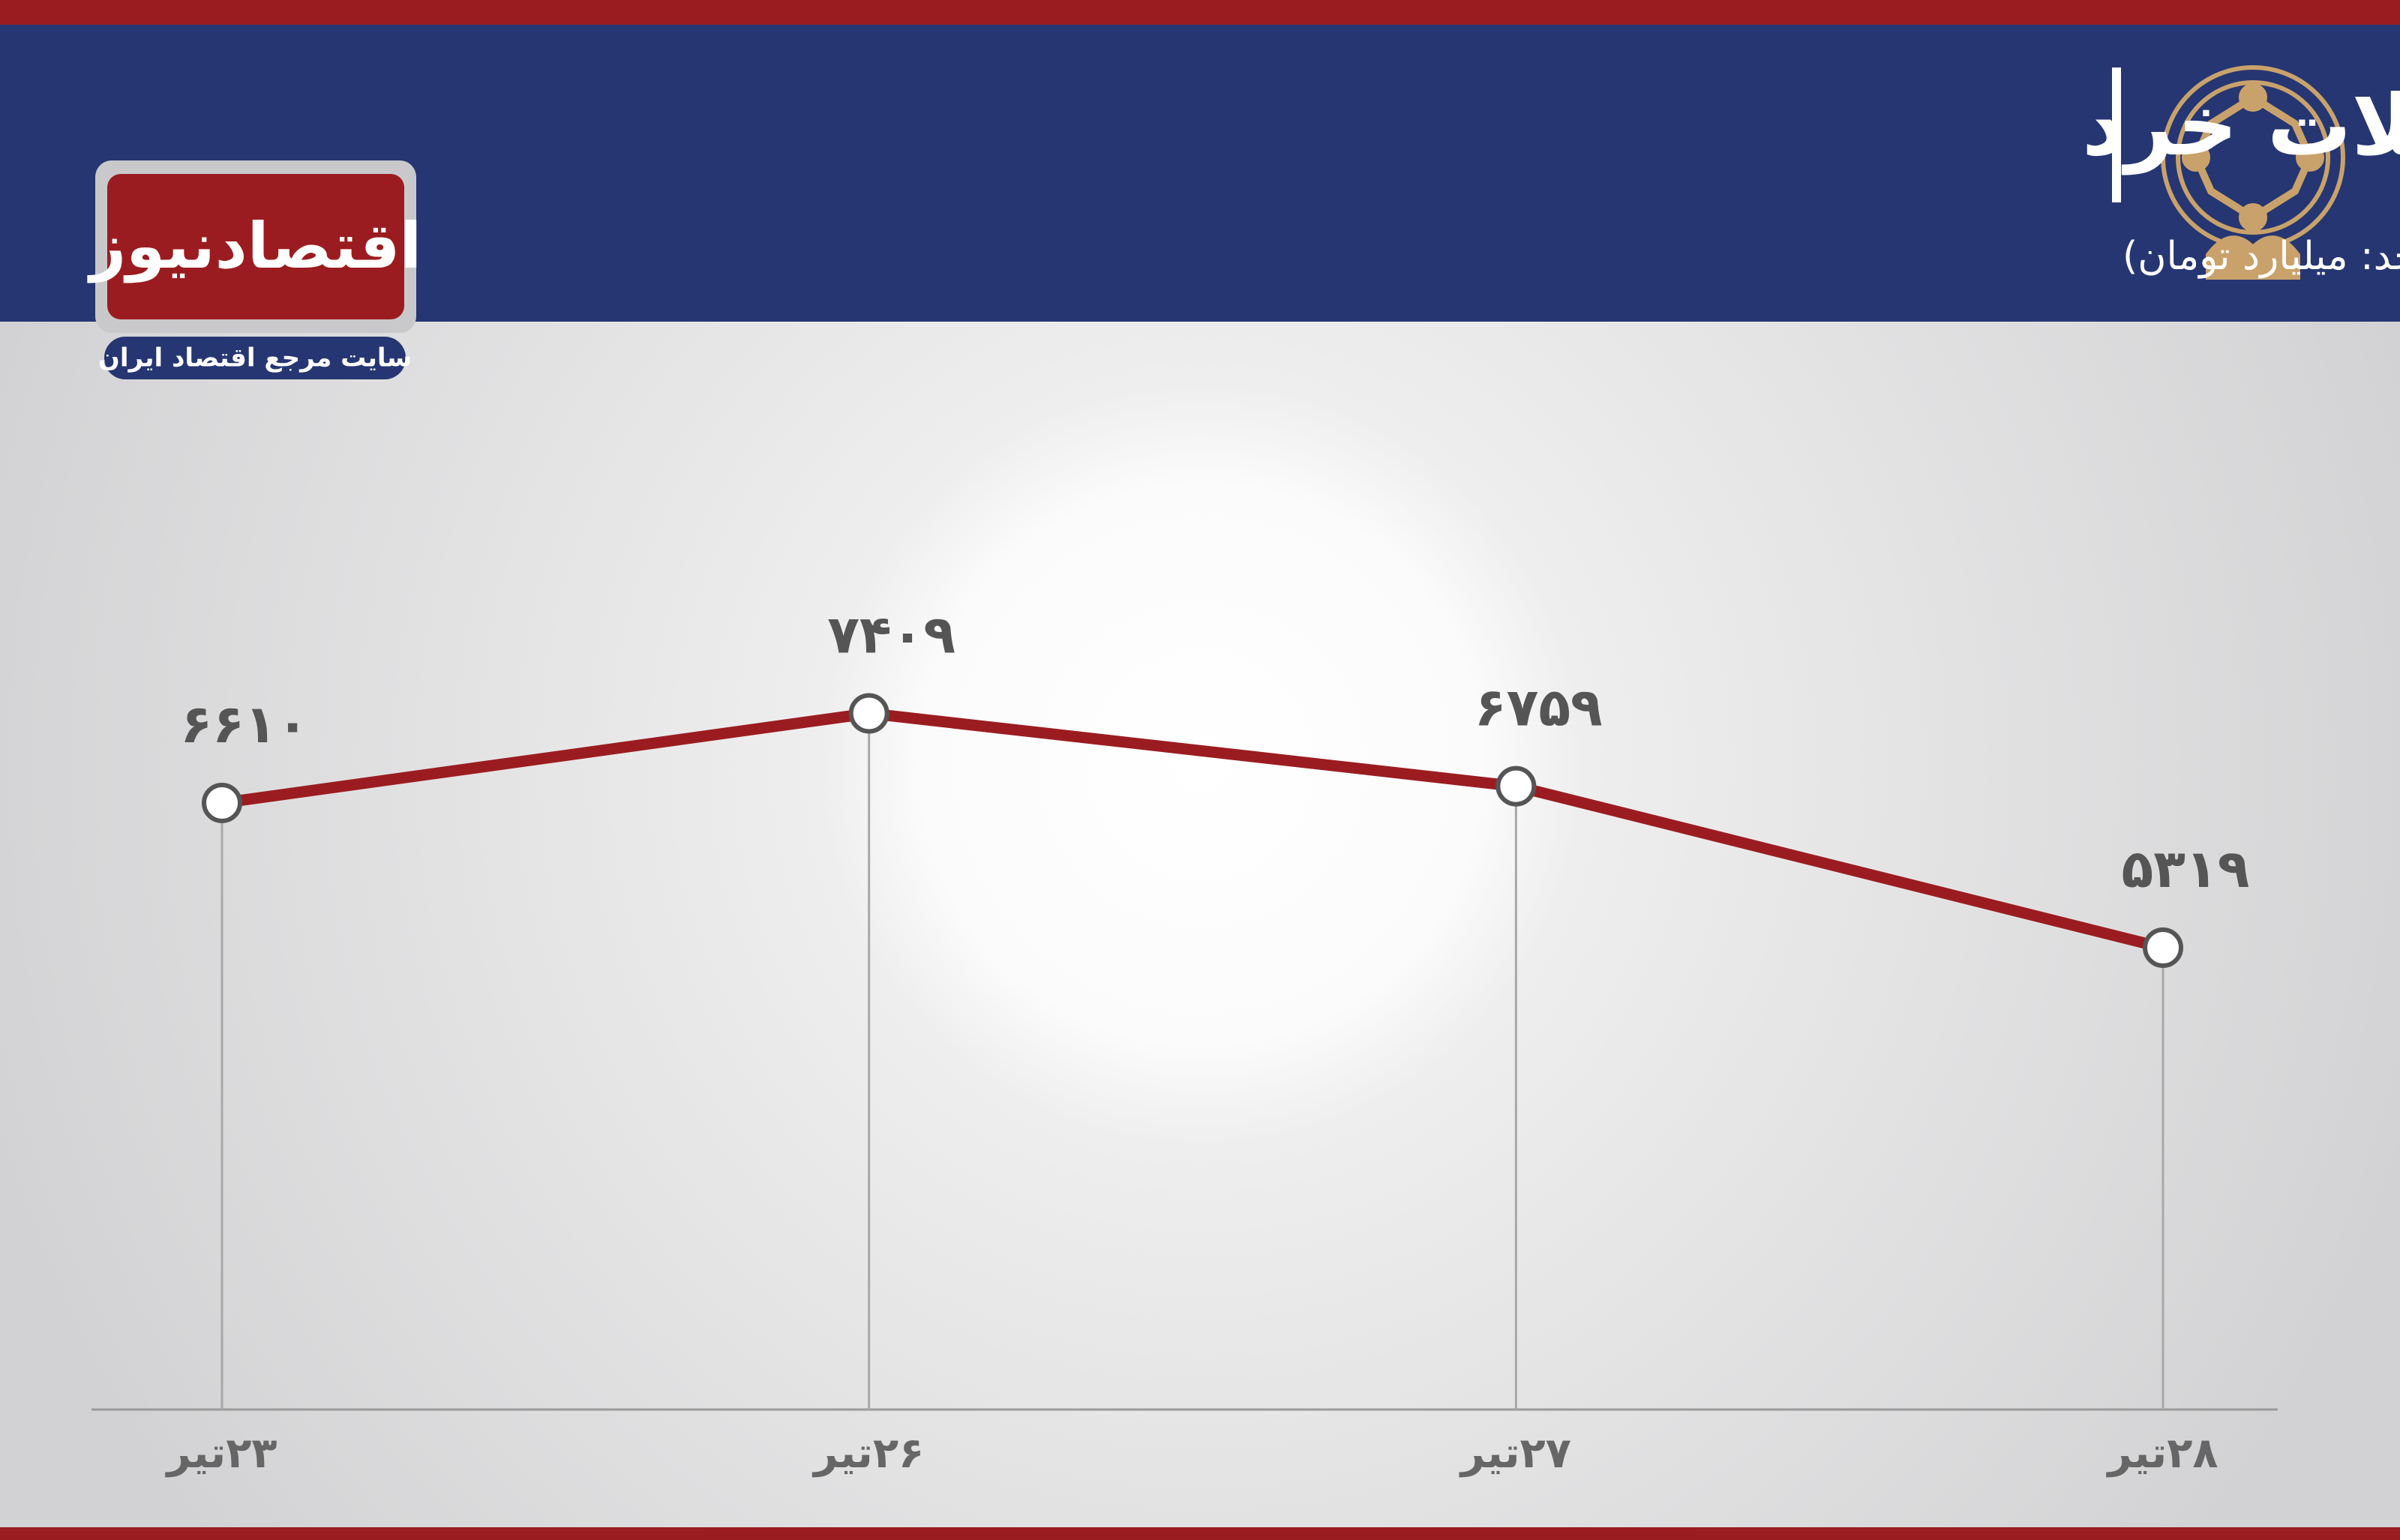  I want to click on x-tick-label: ۲۸تیر, so click(2161, 1453).